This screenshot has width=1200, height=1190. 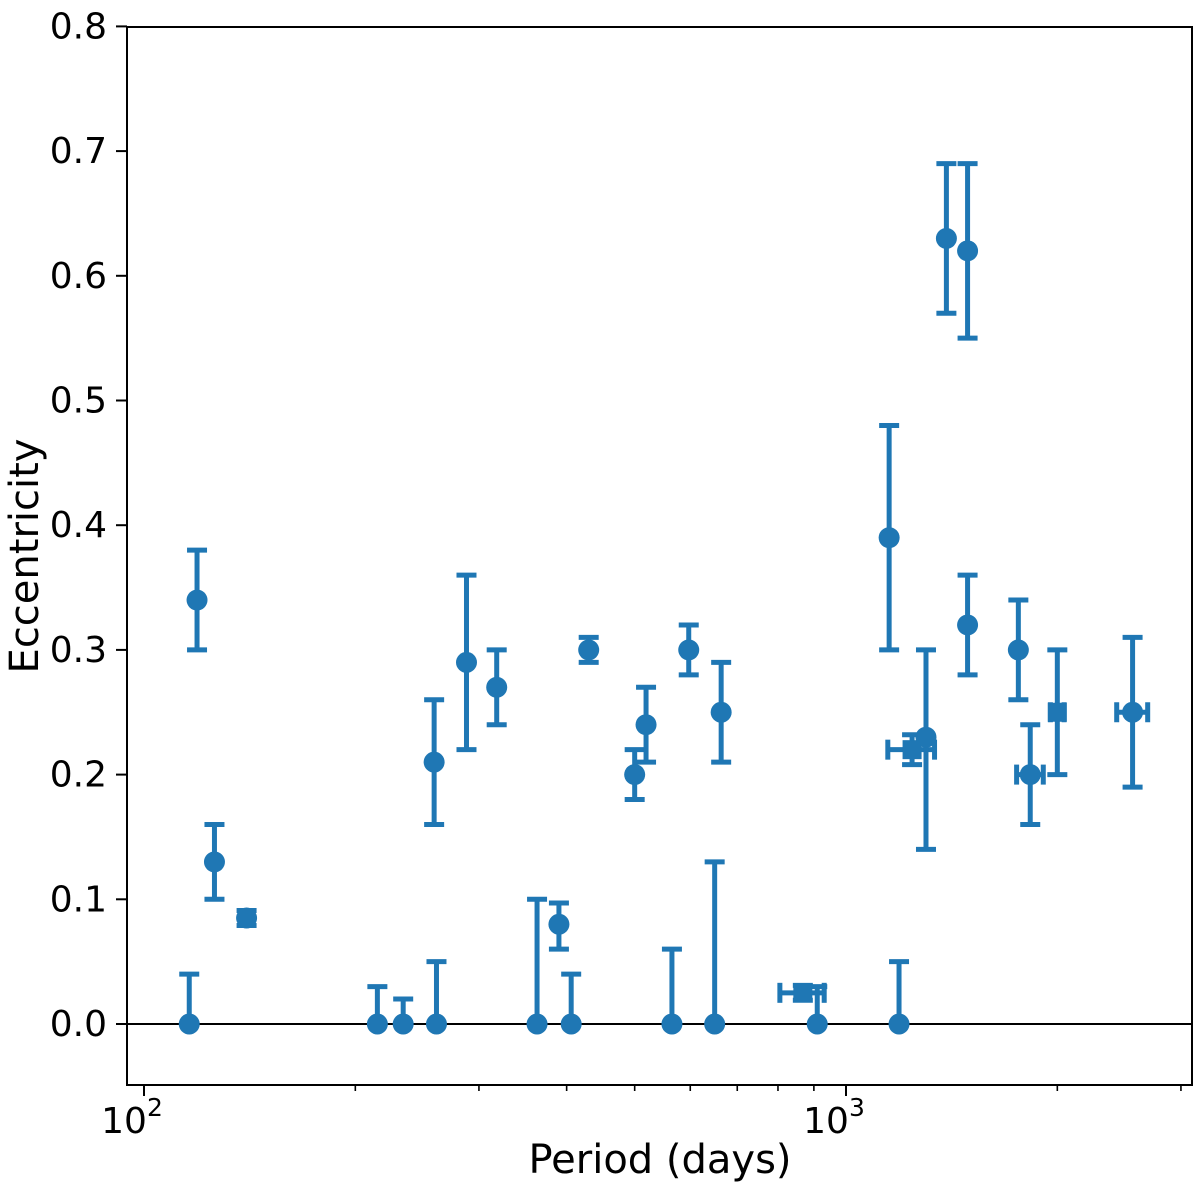 What do you see at coordinates (78, 151) in the screenshot?
I see `y-tick-label: 0.7` at bounding box center [78, 151].